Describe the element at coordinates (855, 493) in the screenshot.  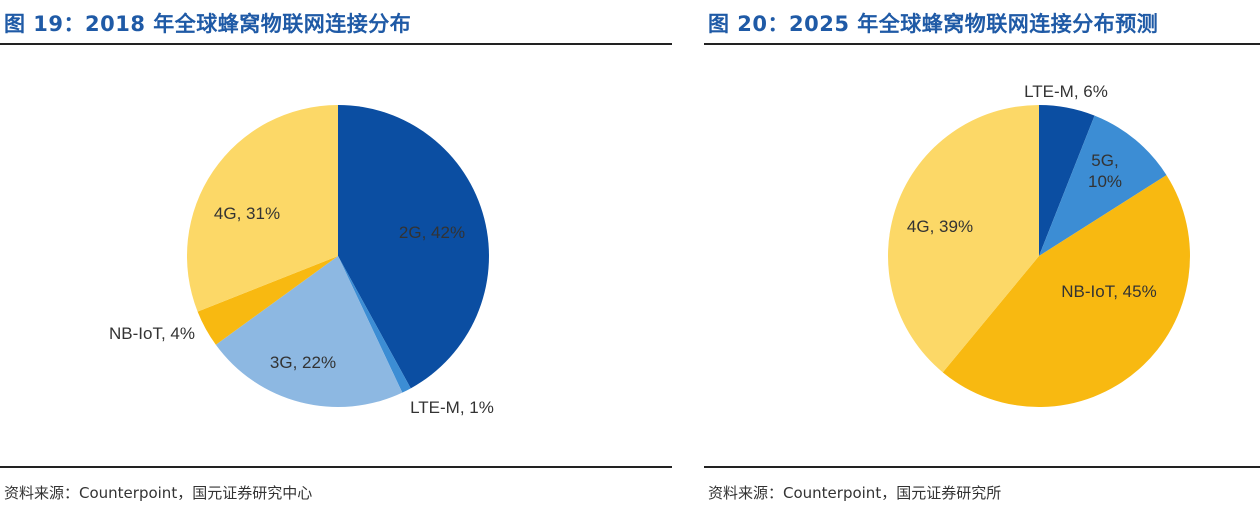
I see `figure-20-source: 资料来源：Counterpoint，国元证券研究所` at that location.